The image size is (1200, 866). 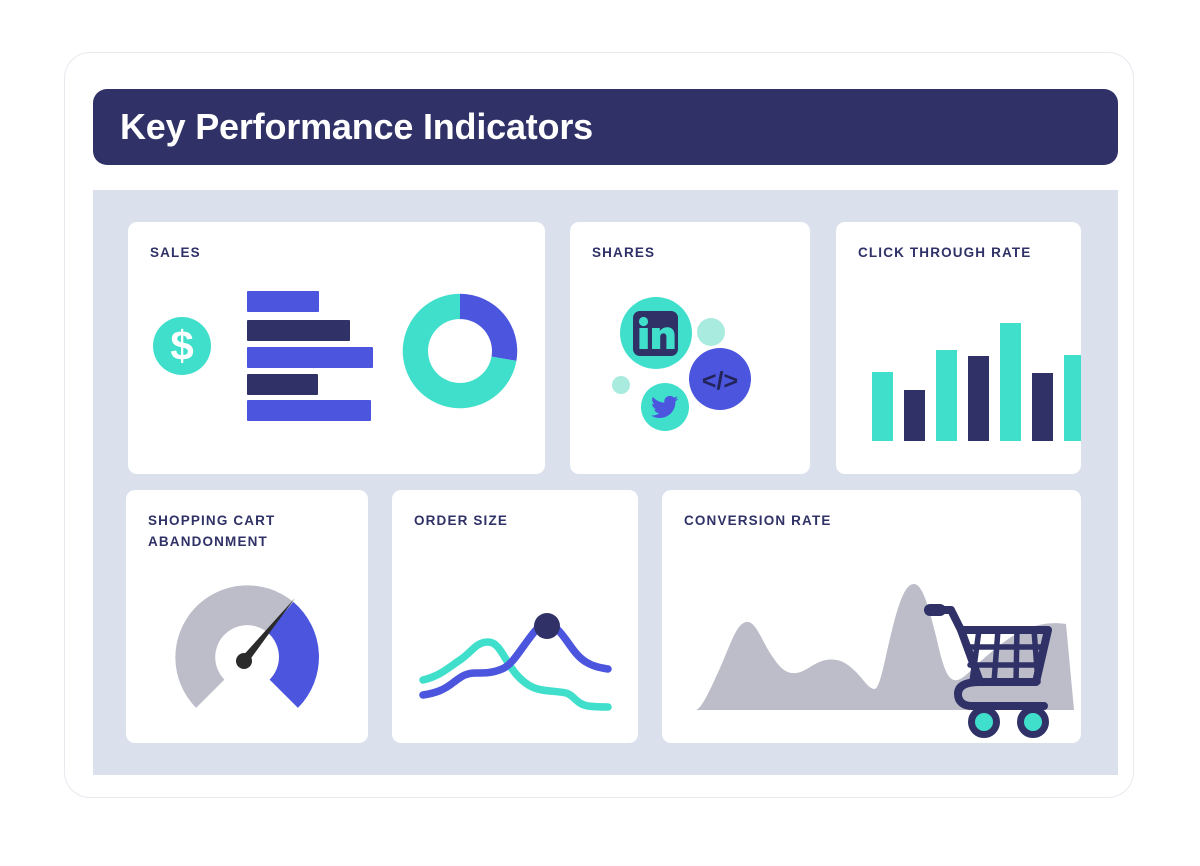 What do you see at coordinates (711, 332) in the screenshot?
I see `dot-icon-large` at bounding box center [711, 332].